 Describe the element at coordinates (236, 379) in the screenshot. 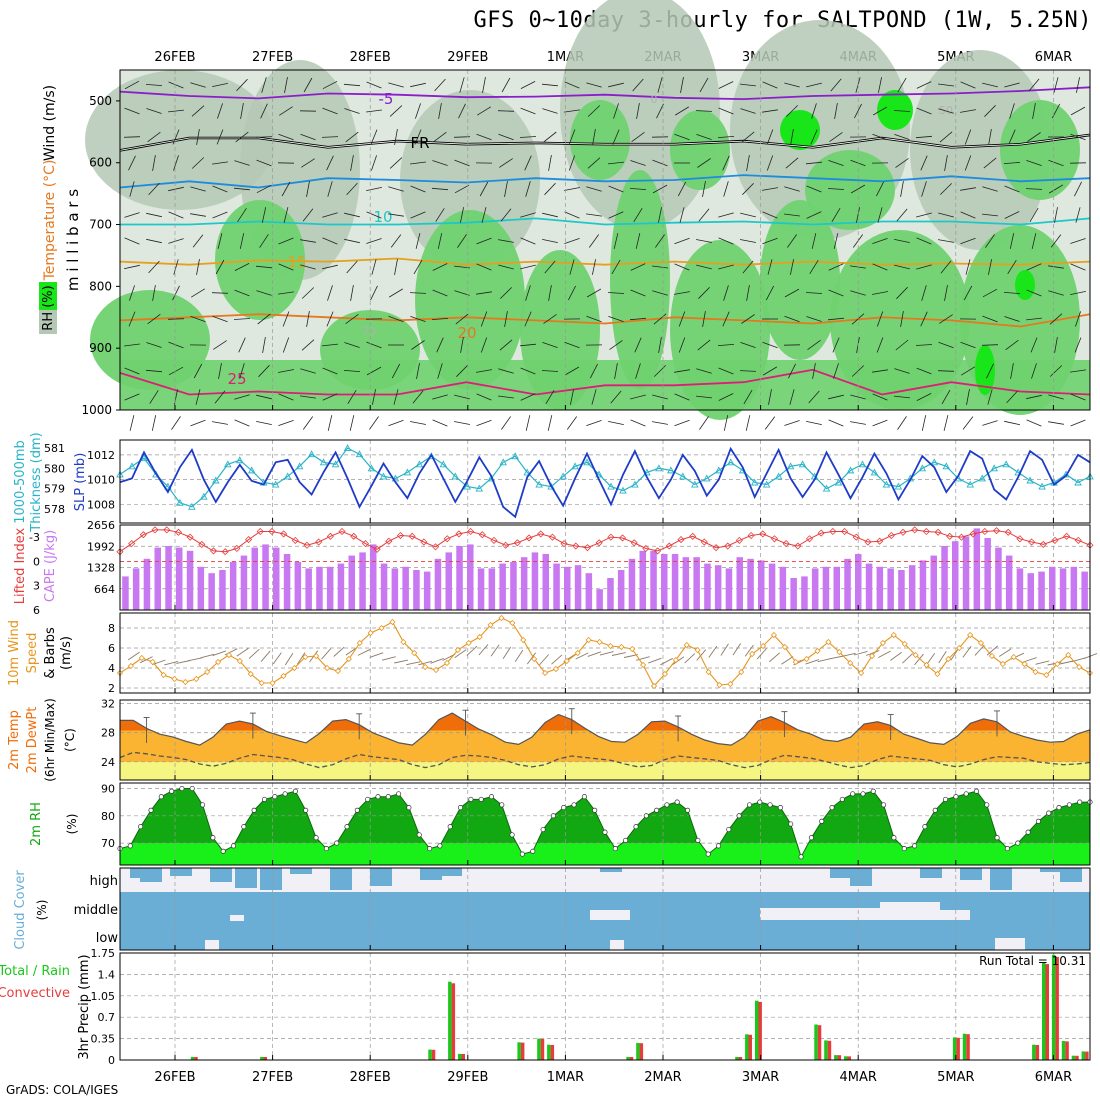

I see `isotherm-label: 25` at that location.